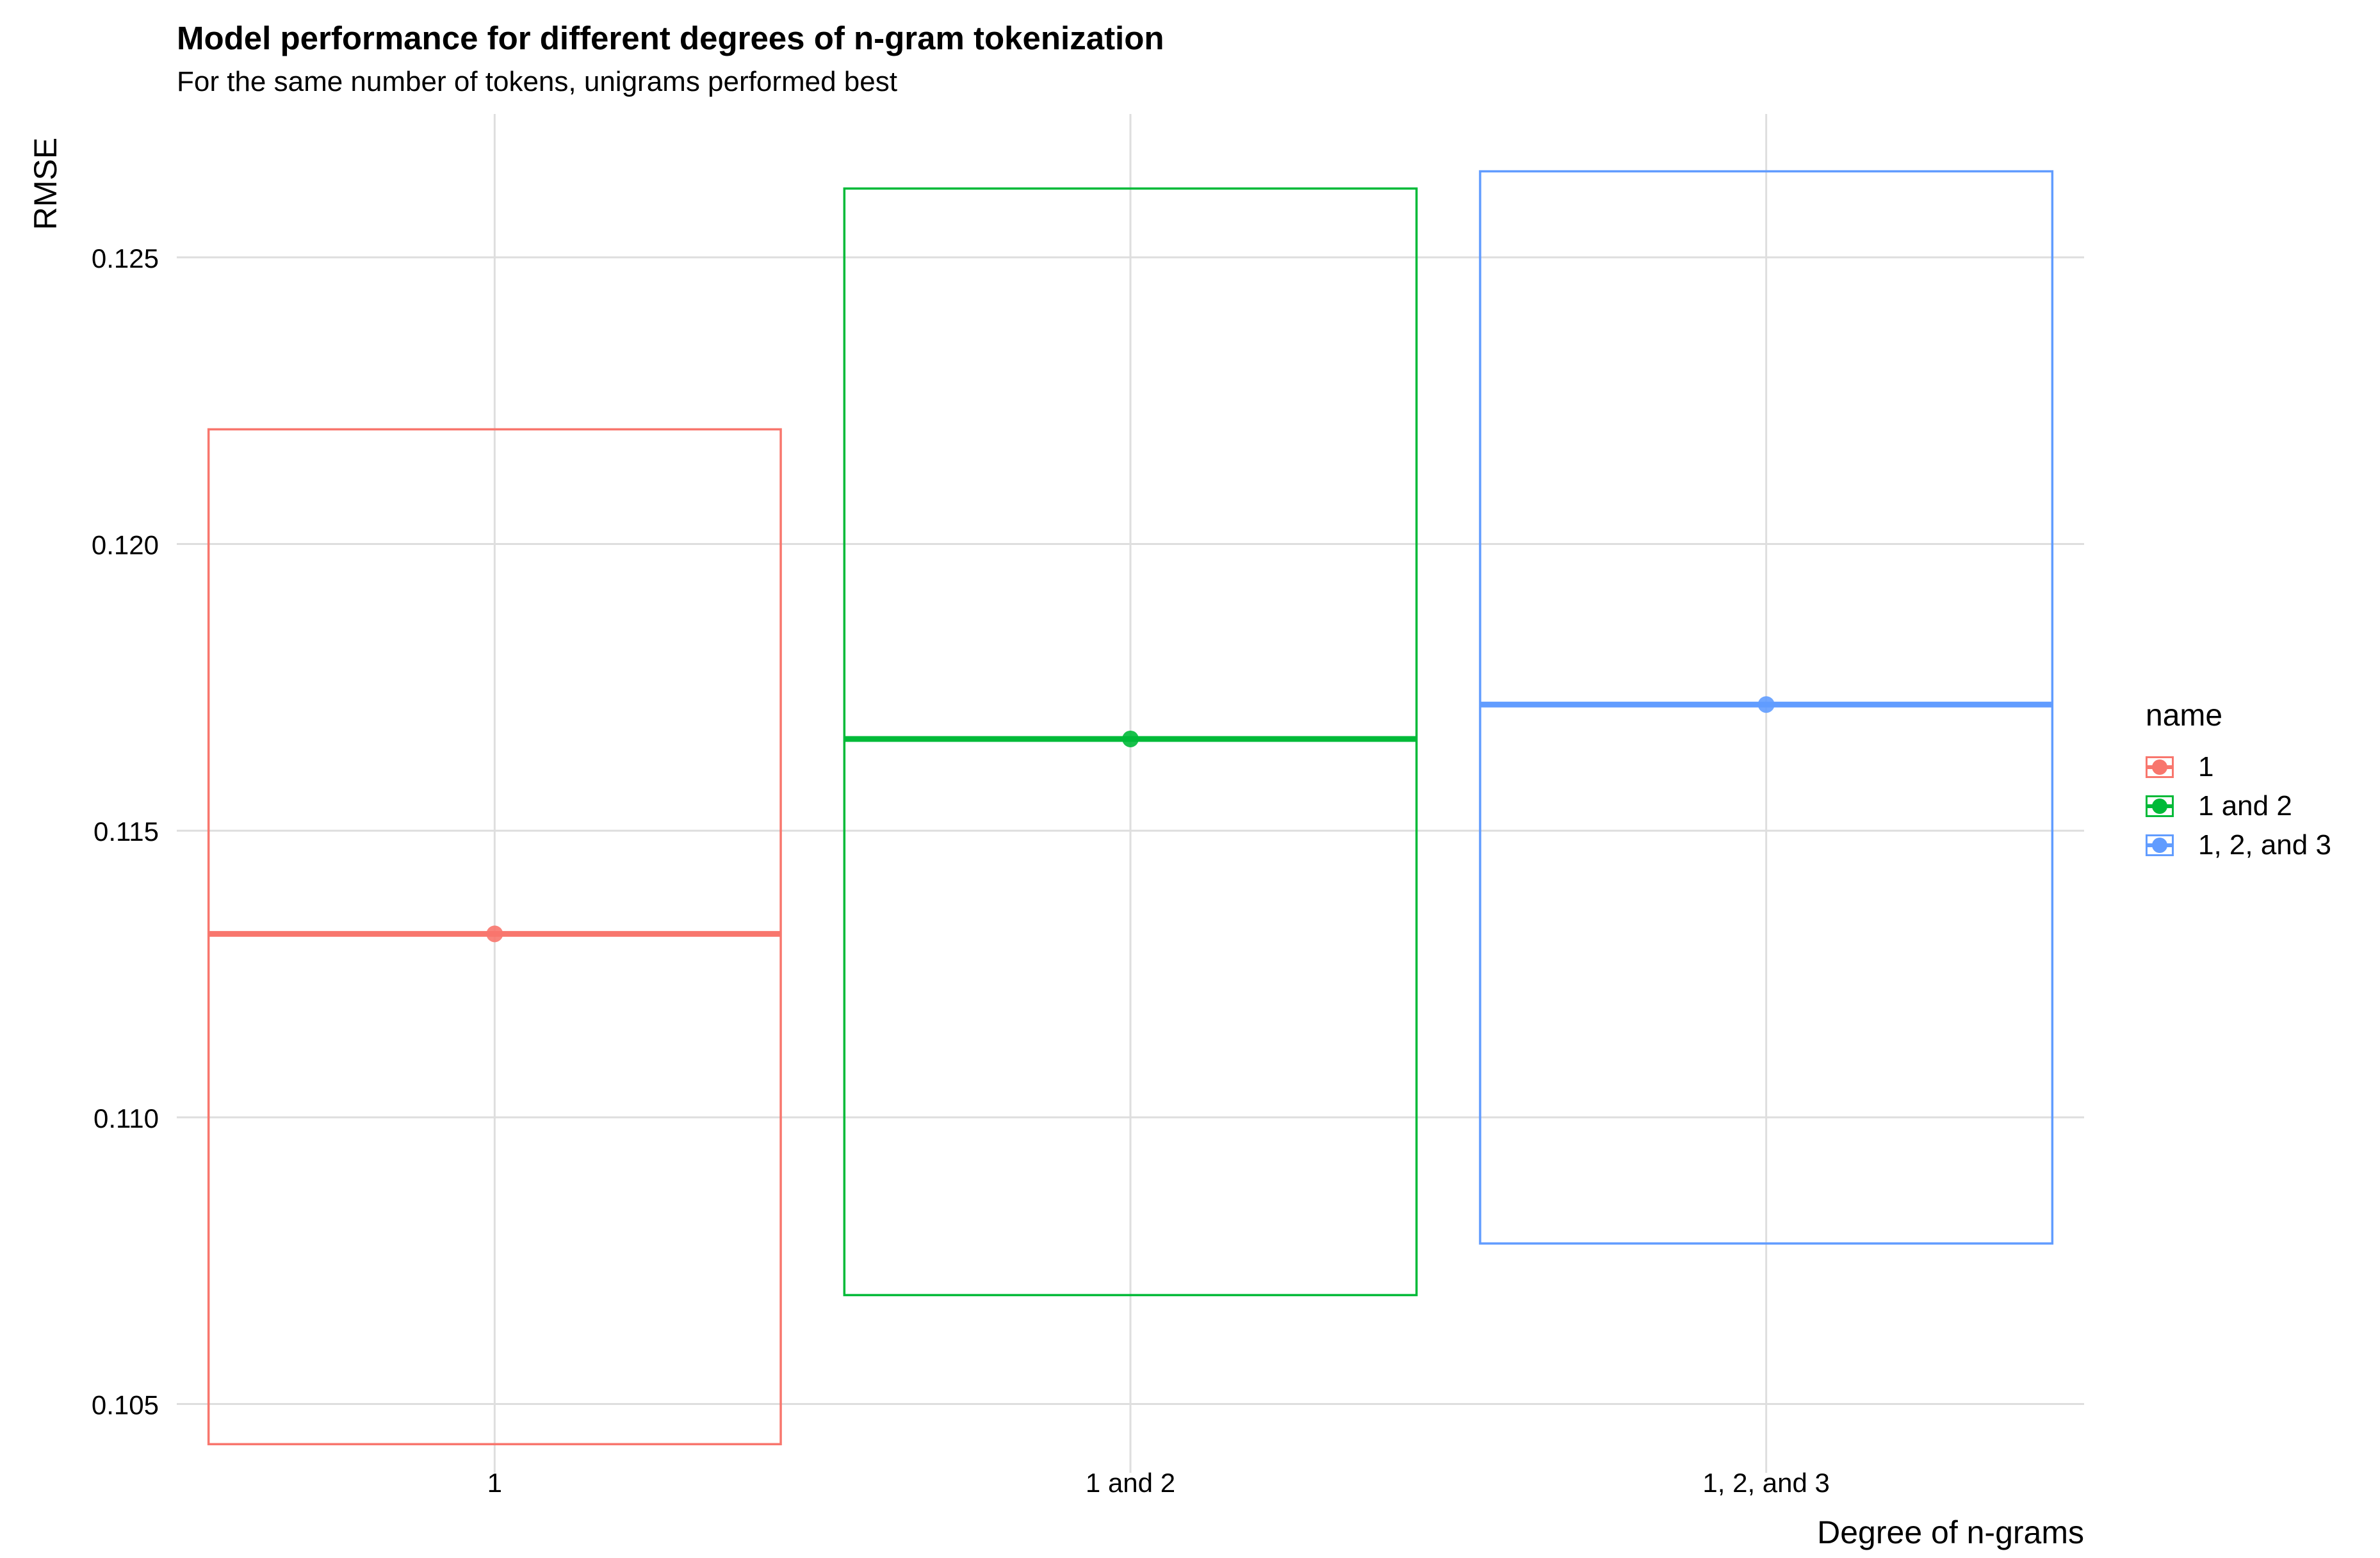 Image resolution: width=2380 pixels, height=1558 pixels. I want to click on legend-item: 1, 2, and 3, so click(2238, 844).